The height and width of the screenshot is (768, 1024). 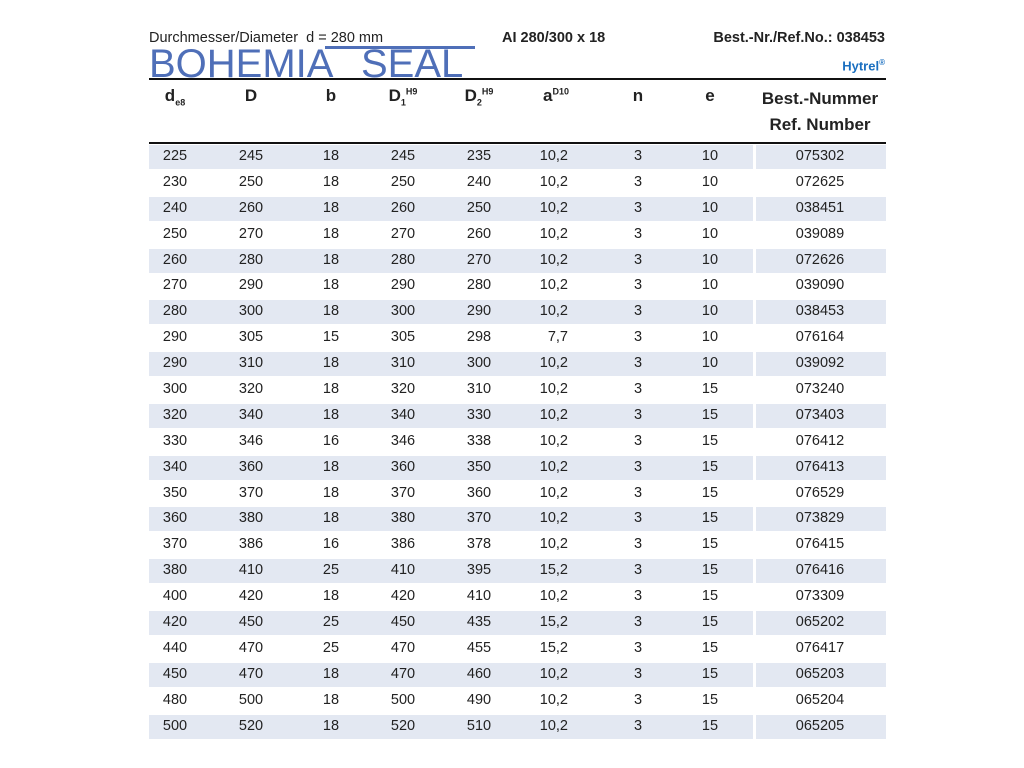 What do you see at coordinates (517, 494) in the screenshot?
I see `table-row: 350 370 18 370 360 10,2 3 15 076529` at bounding box center [517, 494].